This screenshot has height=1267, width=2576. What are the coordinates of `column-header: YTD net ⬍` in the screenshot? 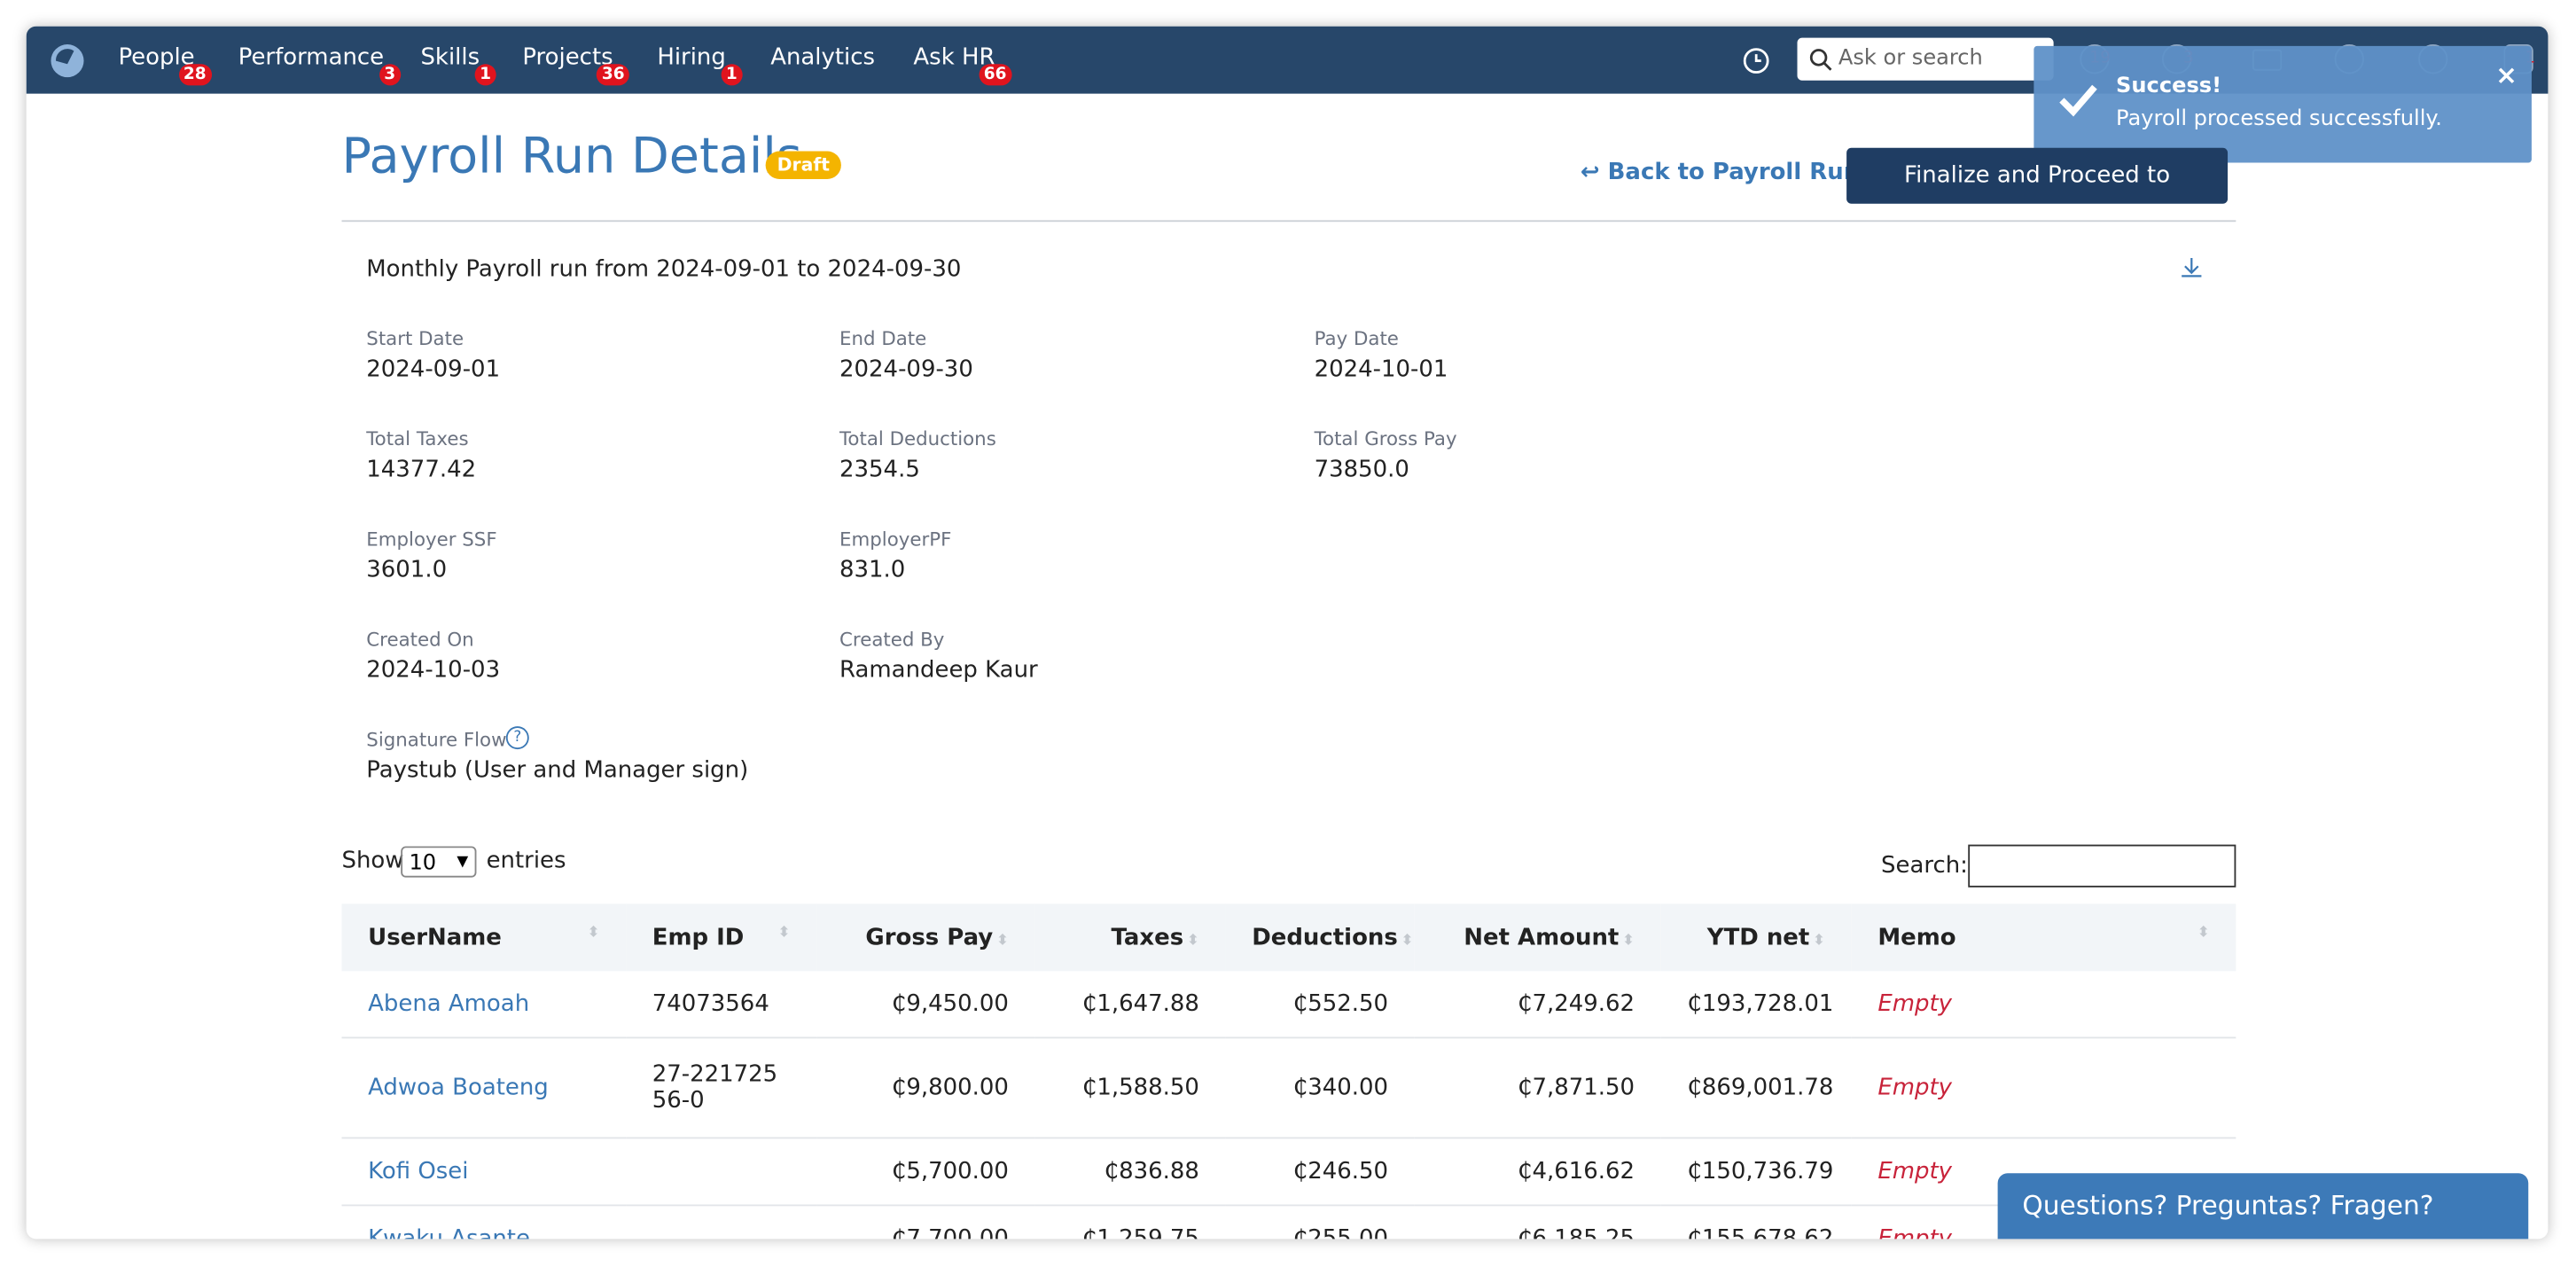 It's located at (1756, 937).